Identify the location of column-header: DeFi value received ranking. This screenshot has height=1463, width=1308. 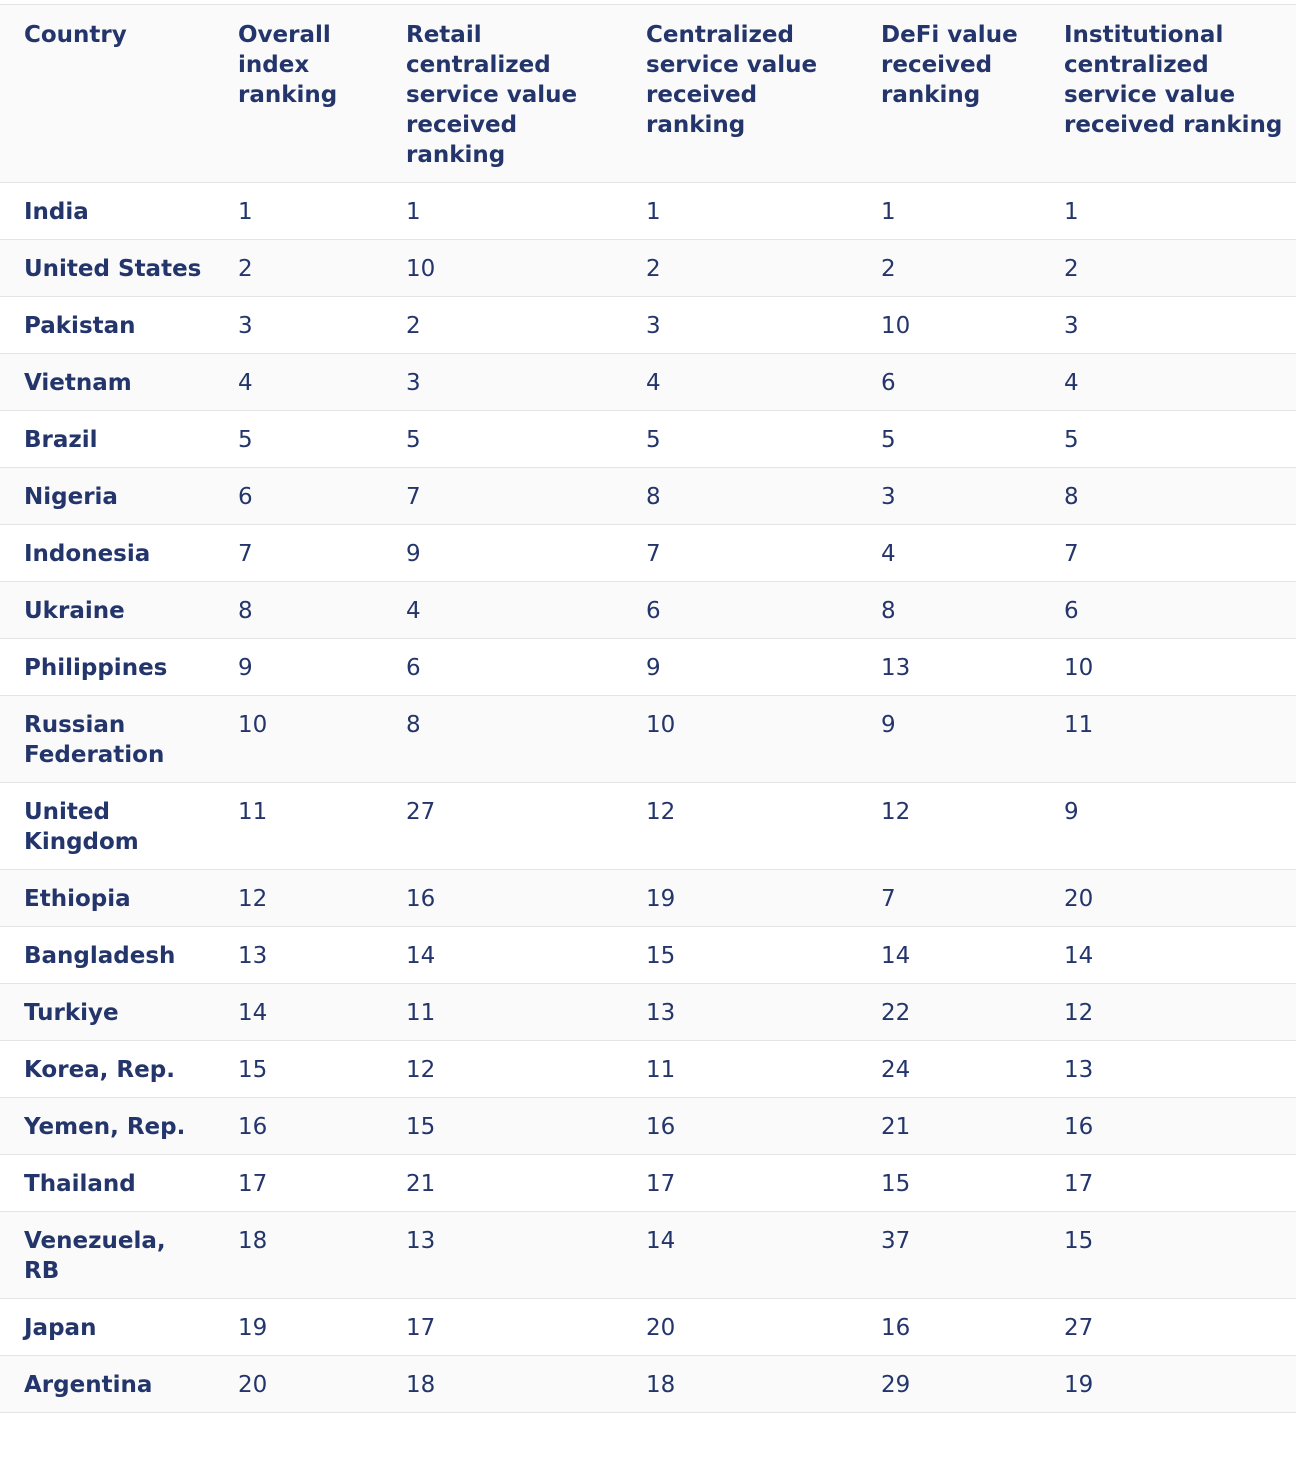
(948, 93).